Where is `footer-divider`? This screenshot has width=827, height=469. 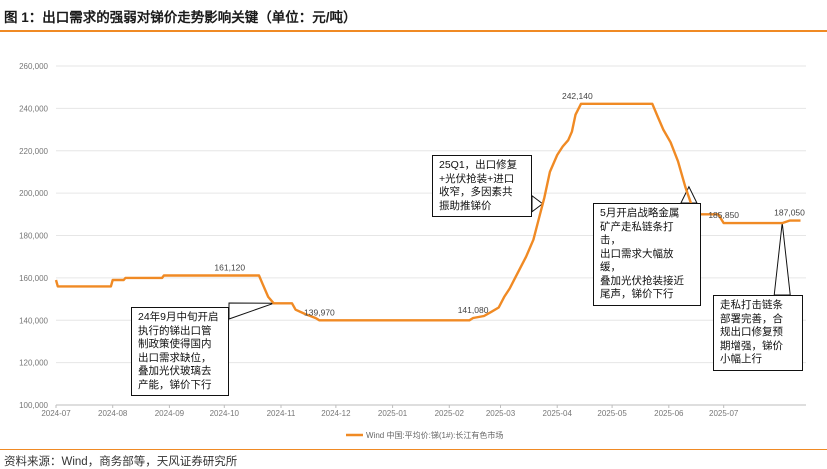
footer-divider is located at coordinates (413, 449).